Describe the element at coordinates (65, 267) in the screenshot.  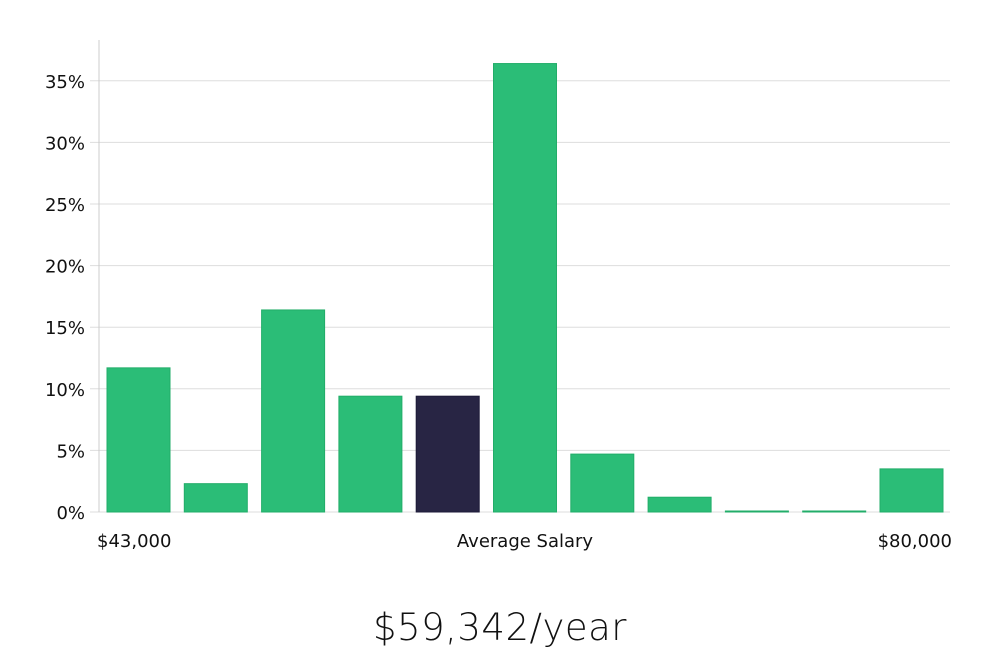
I see `y-tick-label: 20%` at that location.